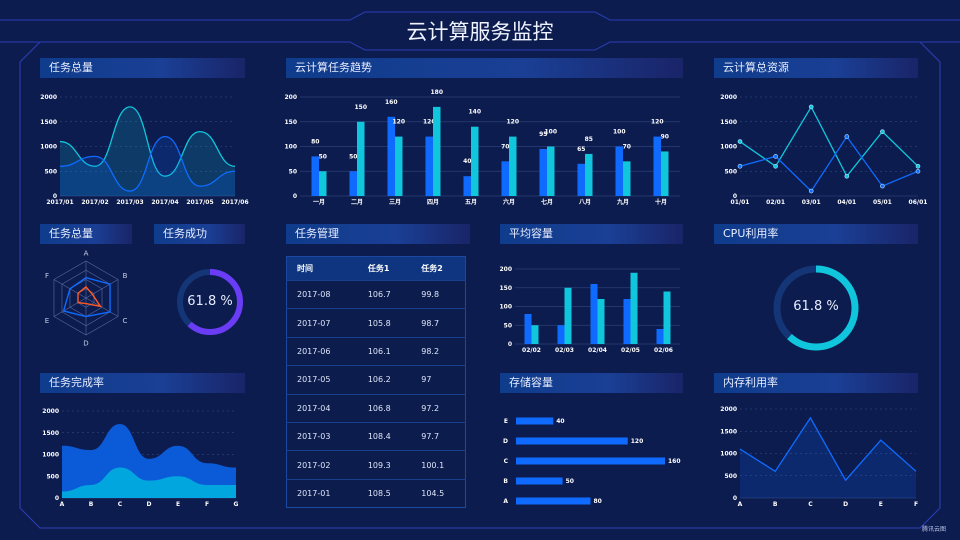 The width and height of the screenshot is (960, 540). What do you see at coordinates (438, 380) in the screenshot?
I see `table-cell: 97` at bounding box center [438, 380].